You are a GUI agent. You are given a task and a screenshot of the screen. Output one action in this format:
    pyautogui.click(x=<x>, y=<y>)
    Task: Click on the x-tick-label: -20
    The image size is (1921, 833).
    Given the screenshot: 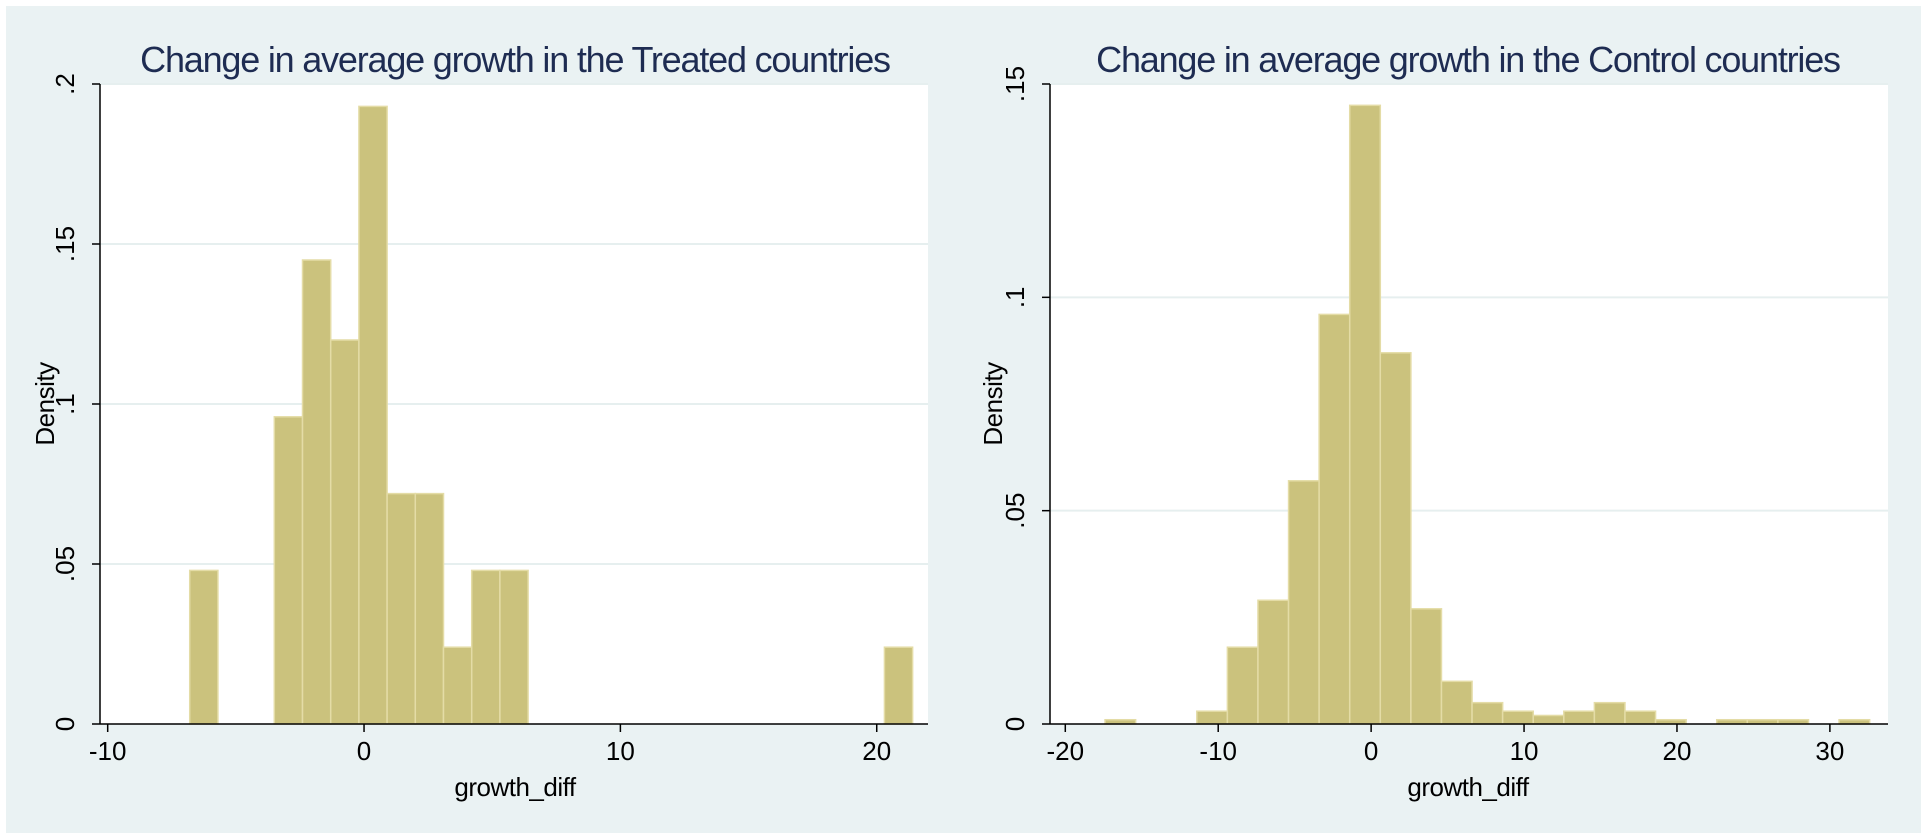 What is the action you would take?
    pyautogui.click(x=1066, y=751)
    